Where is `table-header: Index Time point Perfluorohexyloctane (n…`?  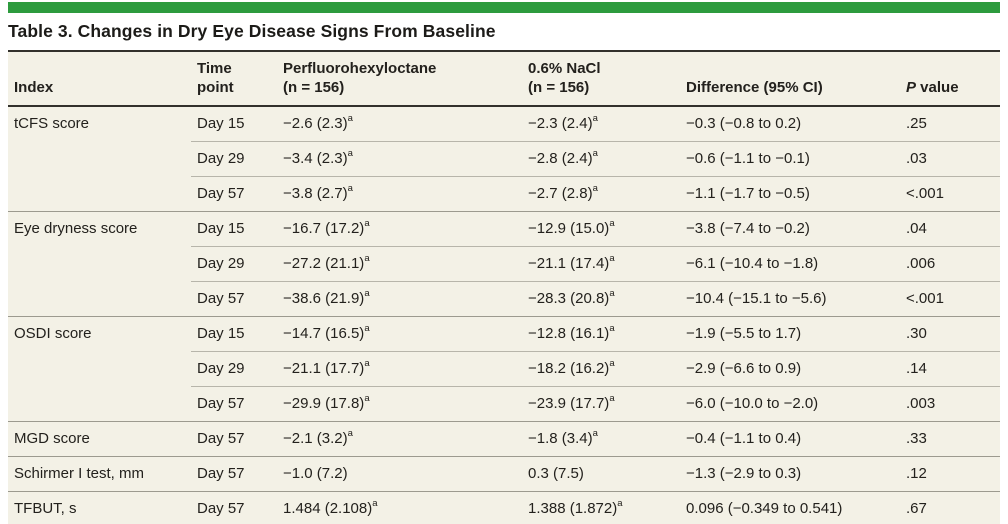 table-header: Index Time point Perfluorohexyloctane (n… is located at coordinates (504, 79).